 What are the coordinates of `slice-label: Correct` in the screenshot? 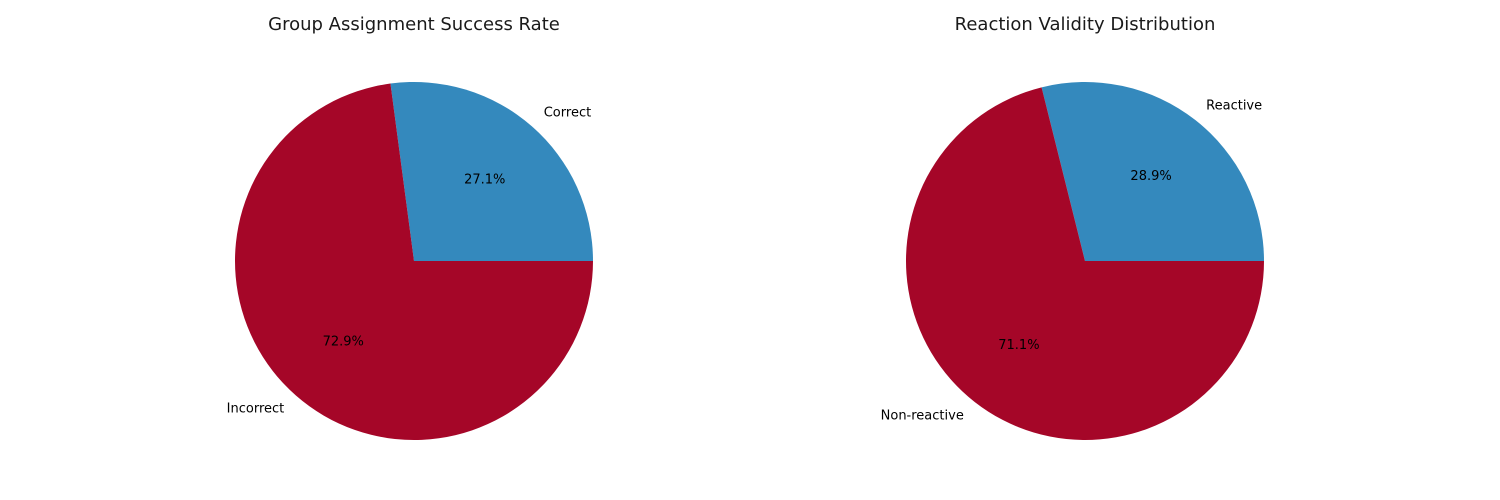 It's located at (567, 112).